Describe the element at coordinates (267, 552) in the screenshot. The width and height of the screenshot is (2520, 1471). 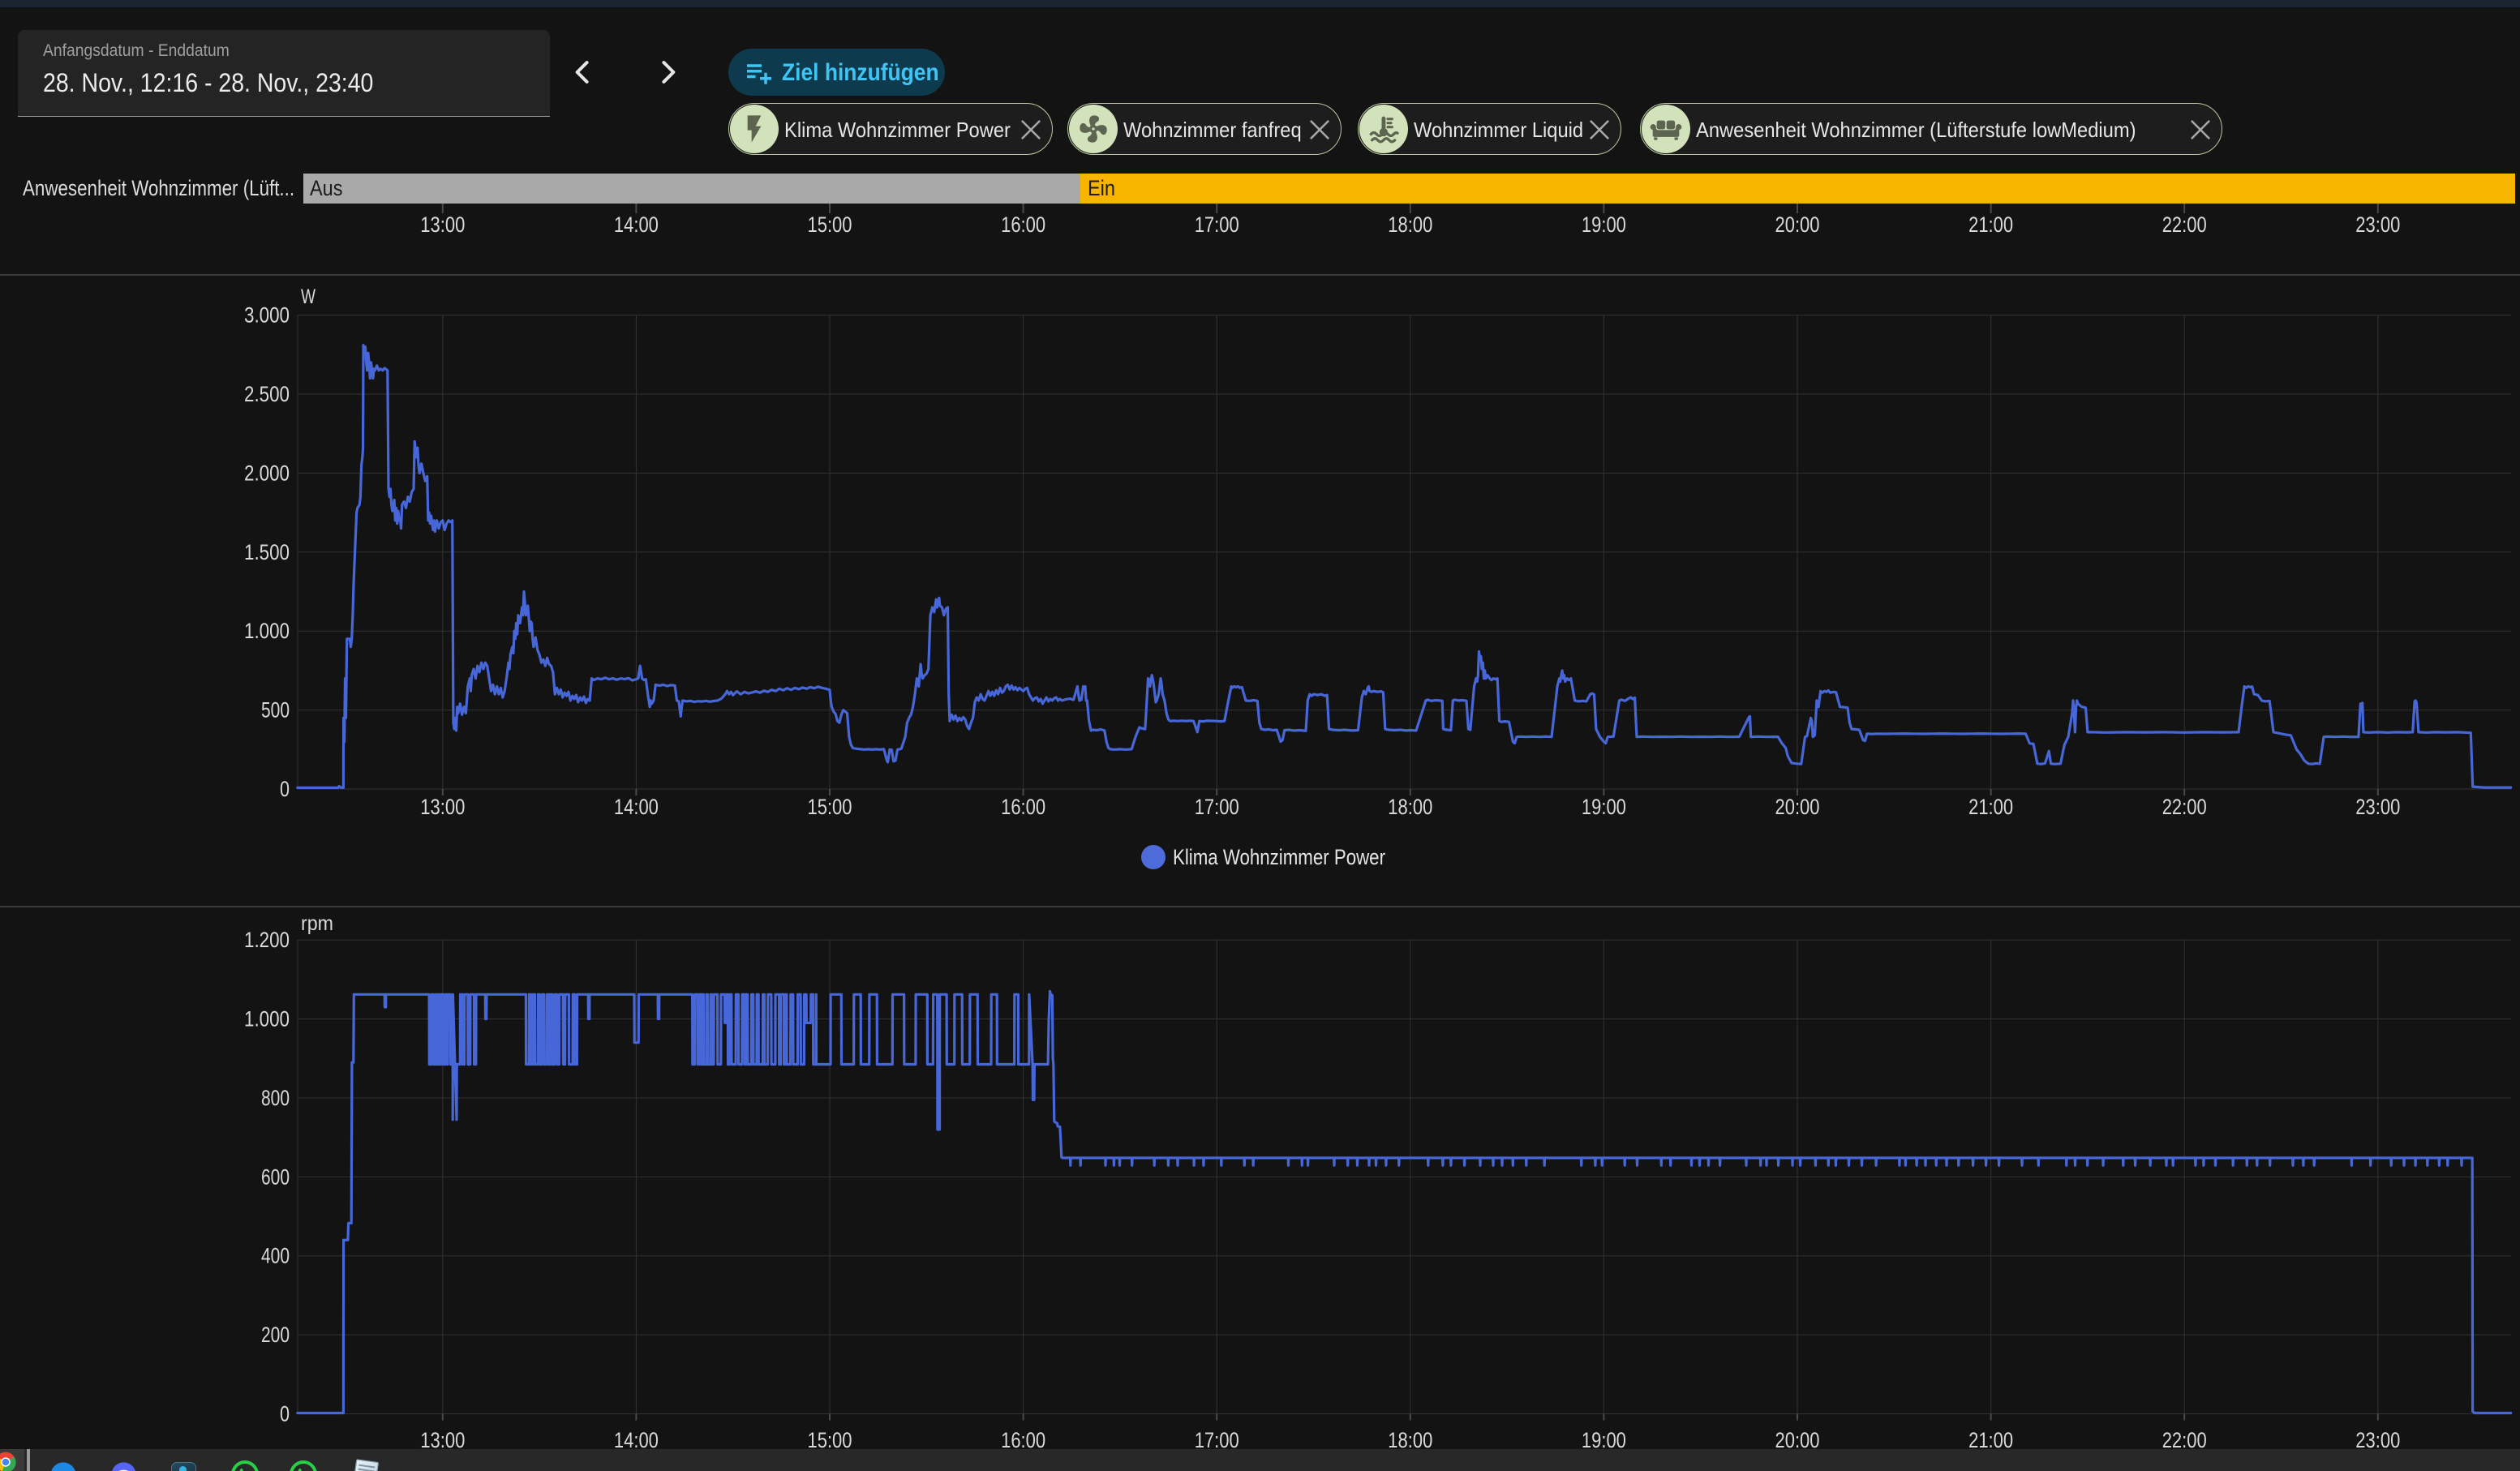
I see `svg-text: 1.500` at that location.